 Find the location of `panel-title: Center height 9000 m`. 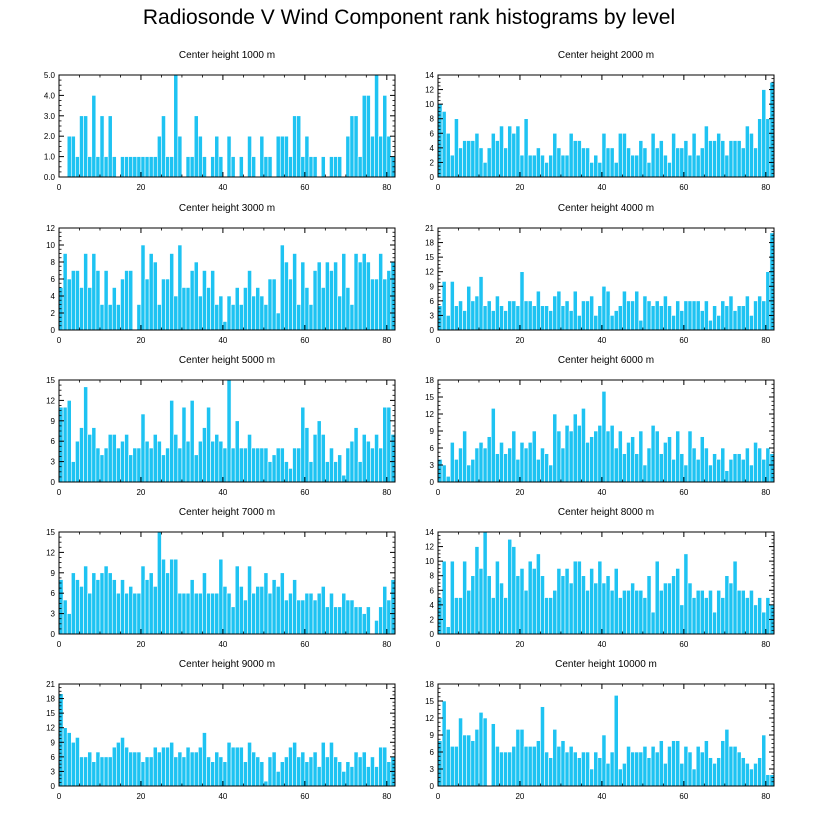

panel-title: Center height 9000 m is located at coordinates (227, 664).